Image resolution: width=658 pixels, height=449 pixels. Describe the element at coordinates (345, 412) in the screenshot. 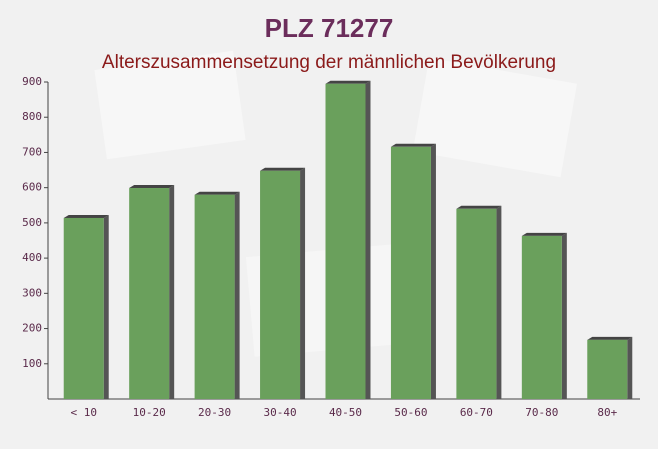

I see `x-tick-label: 40-50` at that location.